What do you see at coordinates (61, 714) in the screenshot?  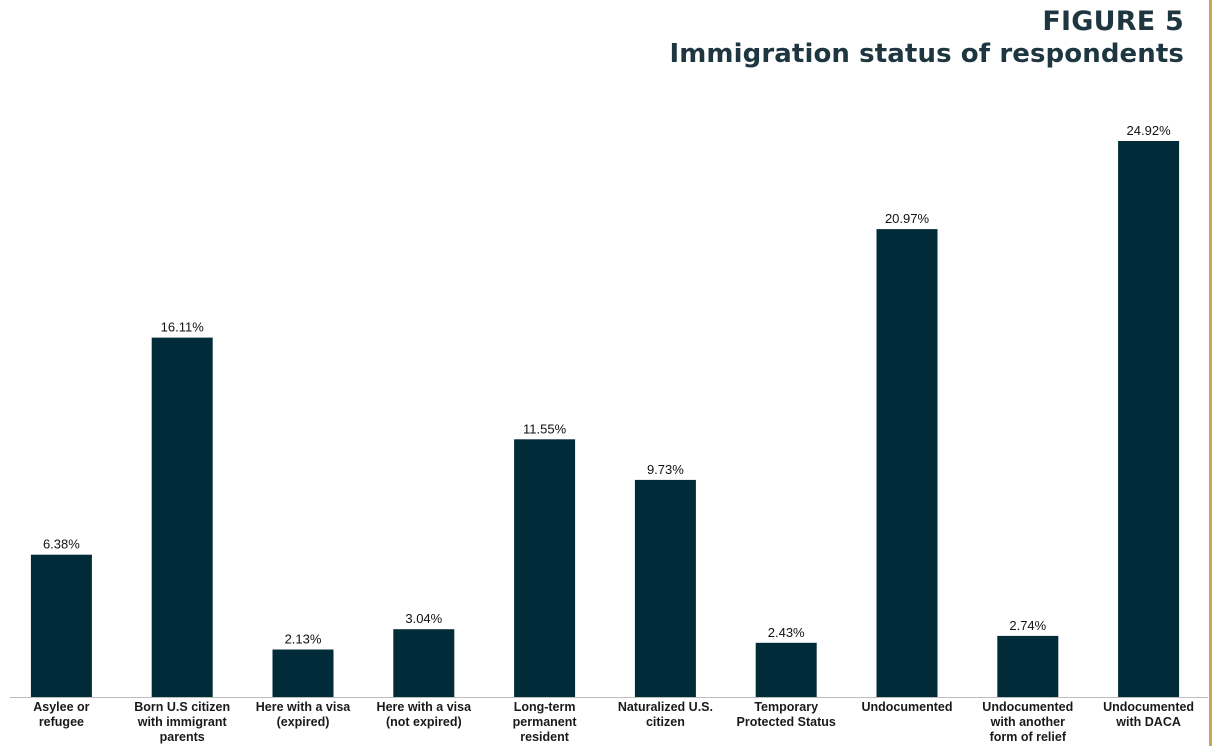 I see `x-tick-label: Asylee or refugee` at bounding box center [61, 714].